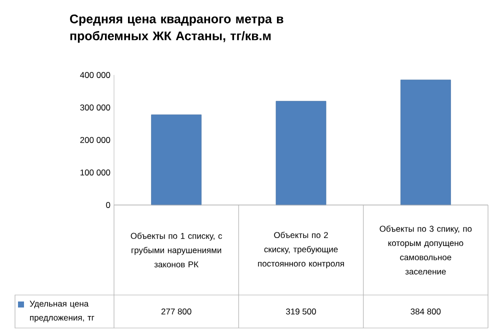  I want to click on x-tick-label: Объекты по 1 списку, с грубыми нарушениями законов РК, so click(176, 250).